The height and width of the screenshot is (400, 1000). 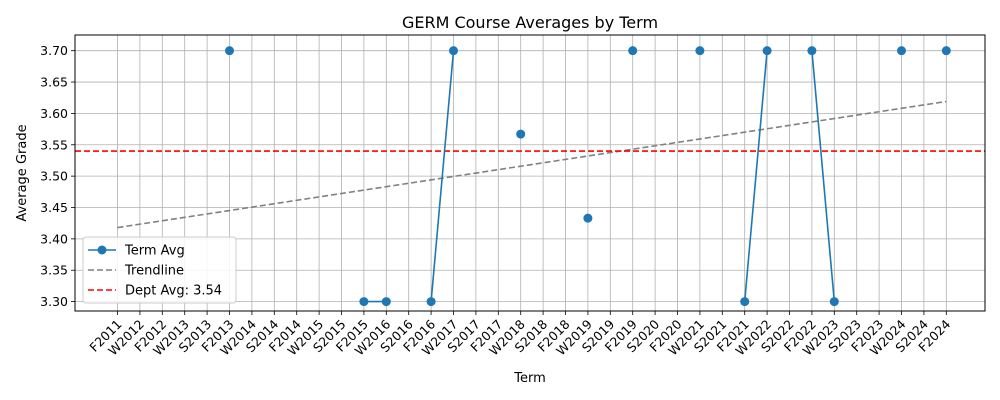 I want to click on y-tick-label: 3.60, so click(x=54, y=113).